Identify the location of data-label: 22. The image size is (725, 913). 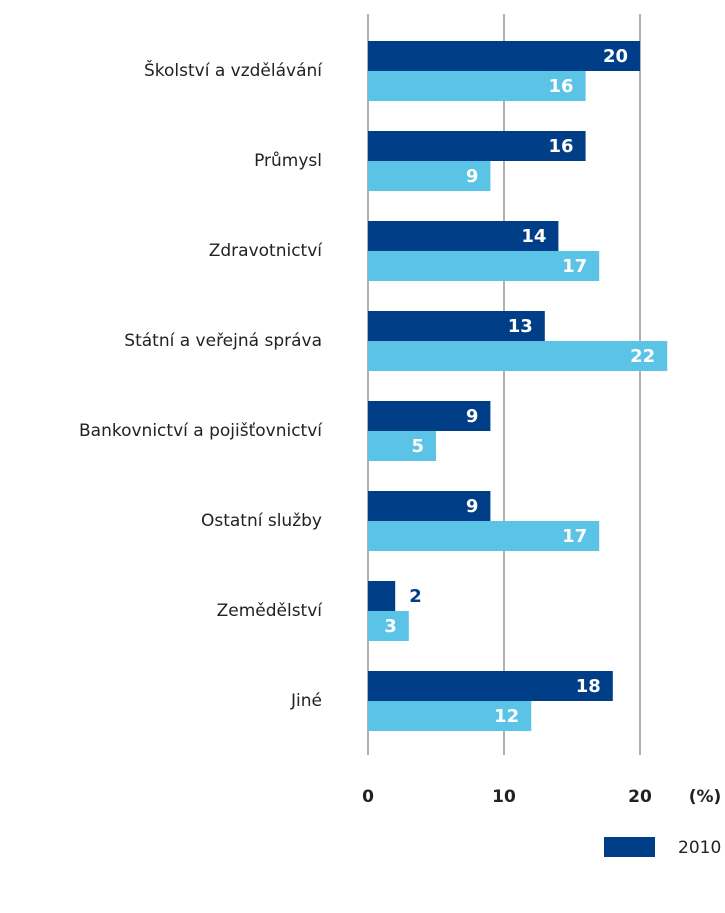
(642, 356).